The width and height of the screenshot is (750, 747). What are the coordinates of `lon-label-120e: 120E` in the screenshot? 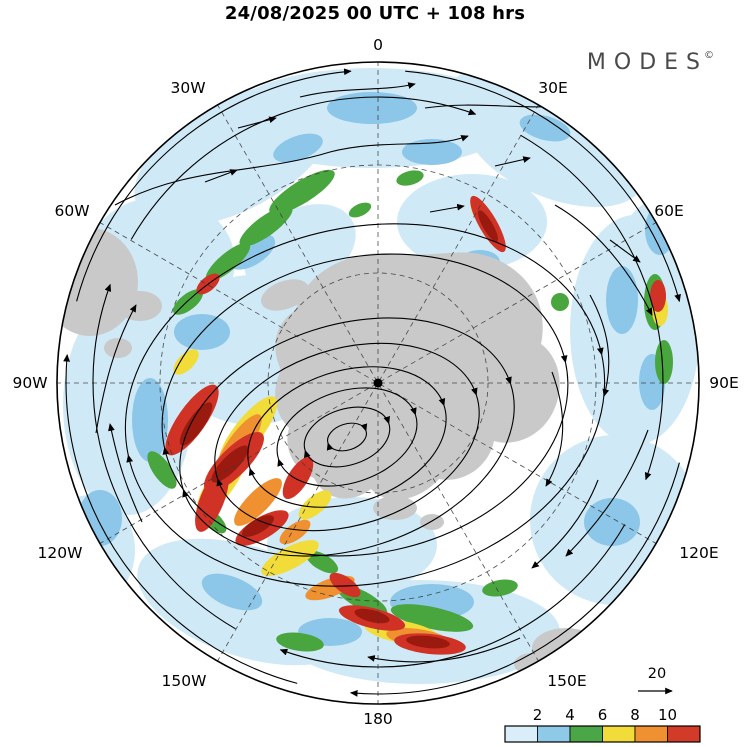 It's located at (698, 553).